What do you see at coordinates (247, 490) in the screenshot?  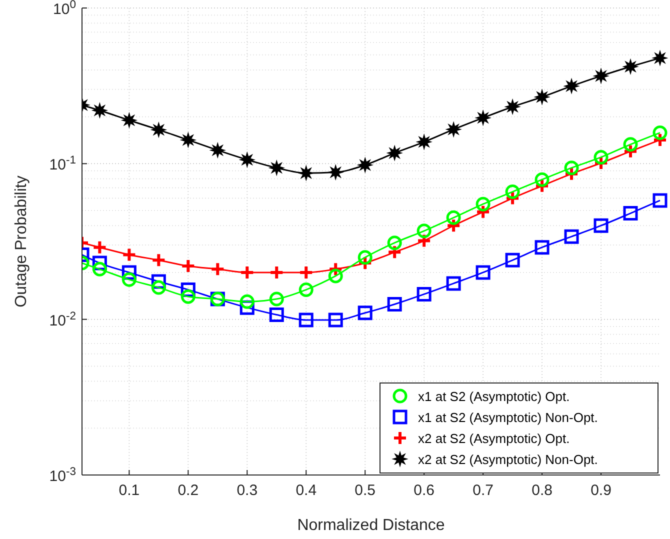 I see `x-tick-label: 0.3` at bounding box center [247, 490].